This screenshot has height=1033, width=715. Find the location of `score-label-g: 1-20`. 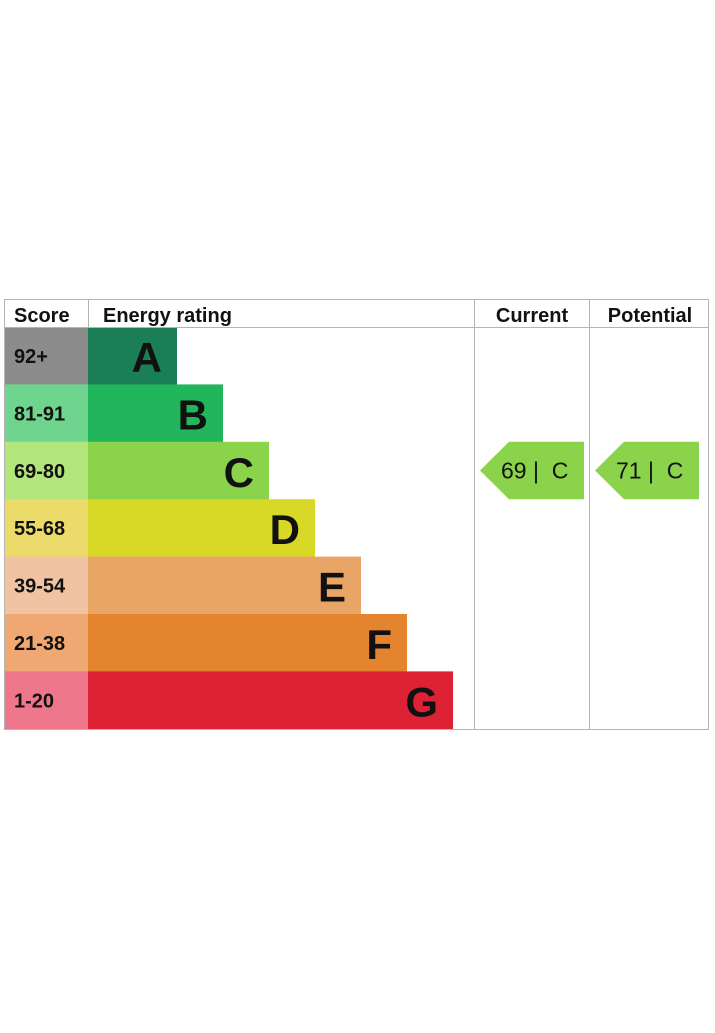

score-label-g: 1-20 is located at coordinates (34, 701).